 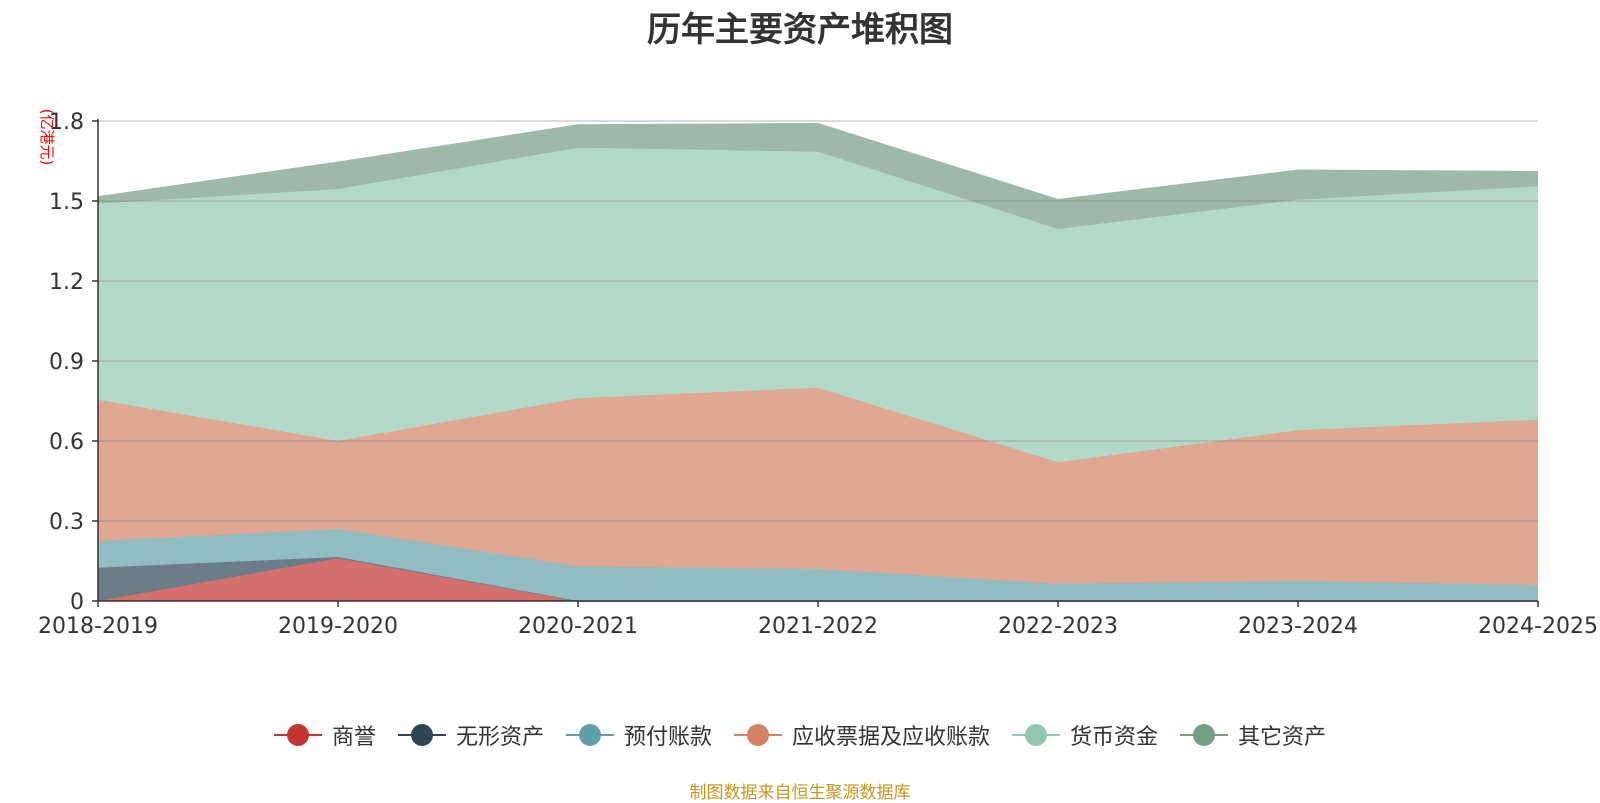 What do you see at coordinates (47, 137) in the screenshot?
I see `y-axis-label: (亿港元)` at bounding box center [47, 137].